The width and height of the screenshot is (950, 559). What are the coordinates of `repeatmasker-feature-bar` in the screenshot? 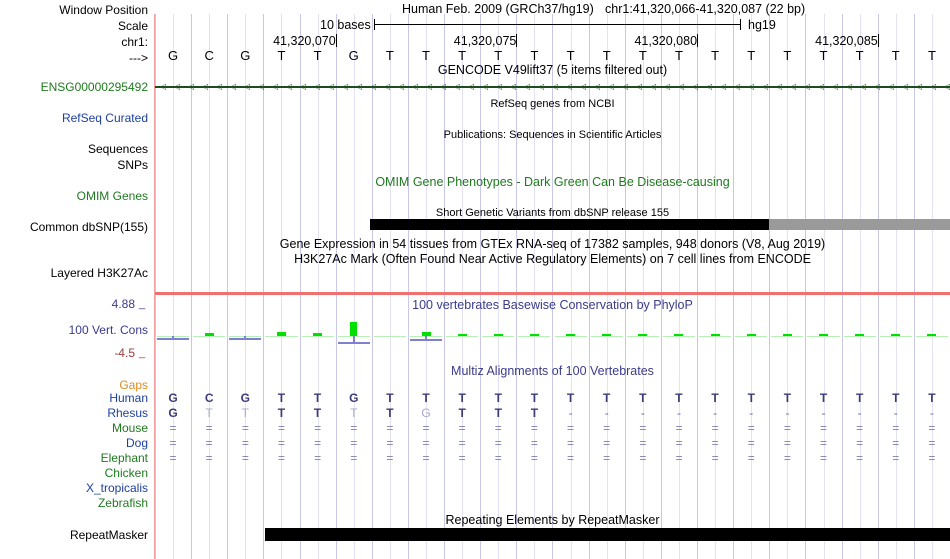 It's located at (607, 534).